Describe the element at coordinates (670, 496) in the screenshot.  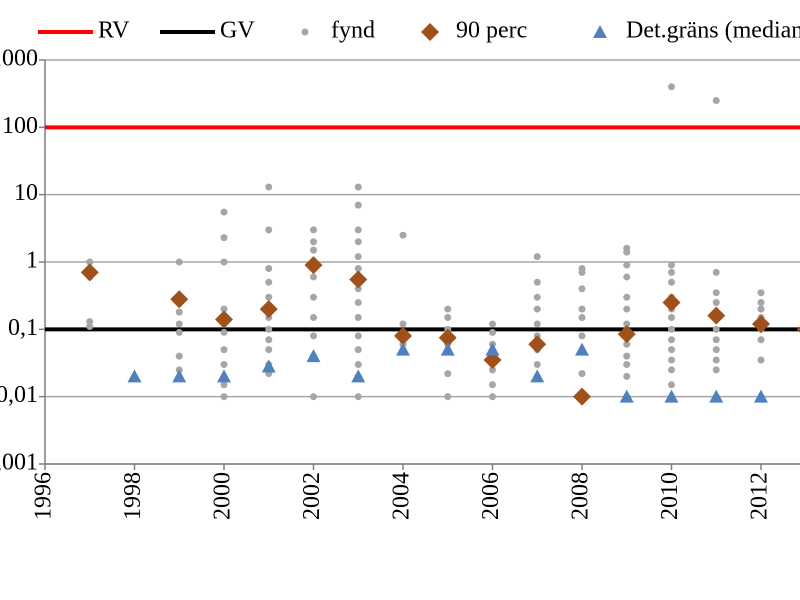
I see `x-tick-label: 2010` at that location.